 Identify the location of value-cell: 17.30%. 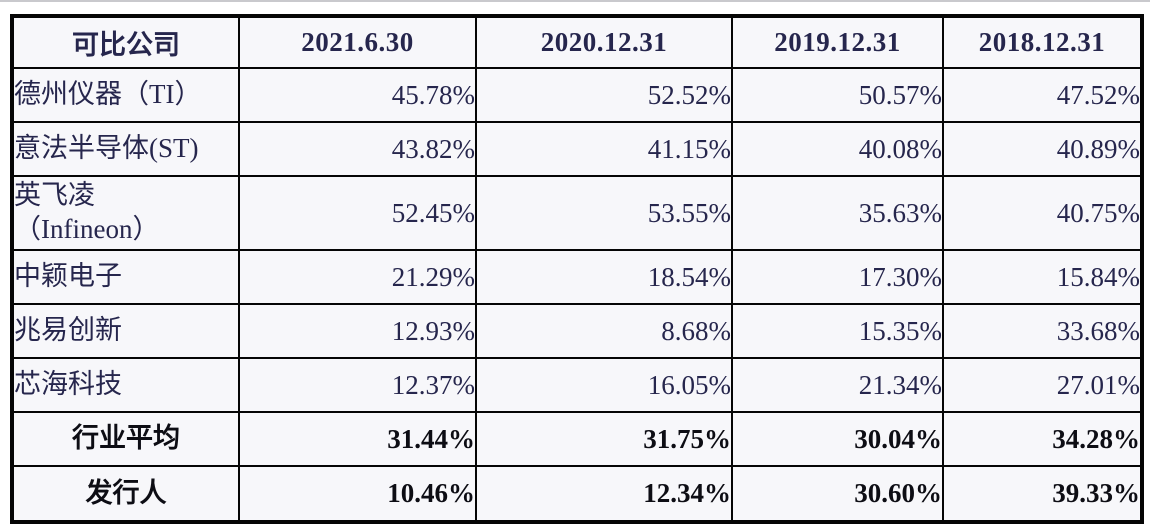
(837, 277).